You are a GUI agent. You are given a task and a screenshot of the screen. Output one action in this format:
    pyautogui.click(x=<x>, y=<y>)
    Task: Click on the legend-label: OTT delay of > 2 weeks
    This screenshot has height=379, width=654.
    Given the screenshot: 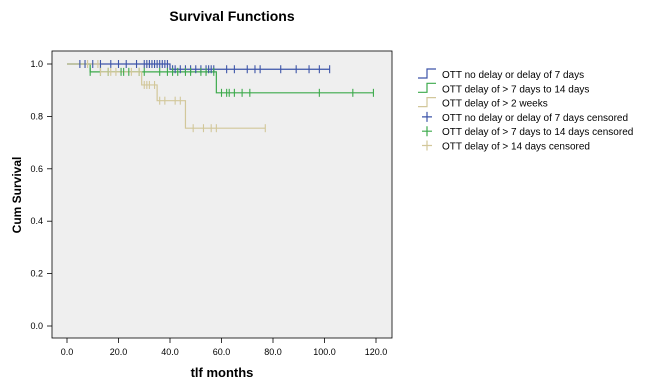 What is the action you would take?
    pyautogui.click(x=495, y=104)
    